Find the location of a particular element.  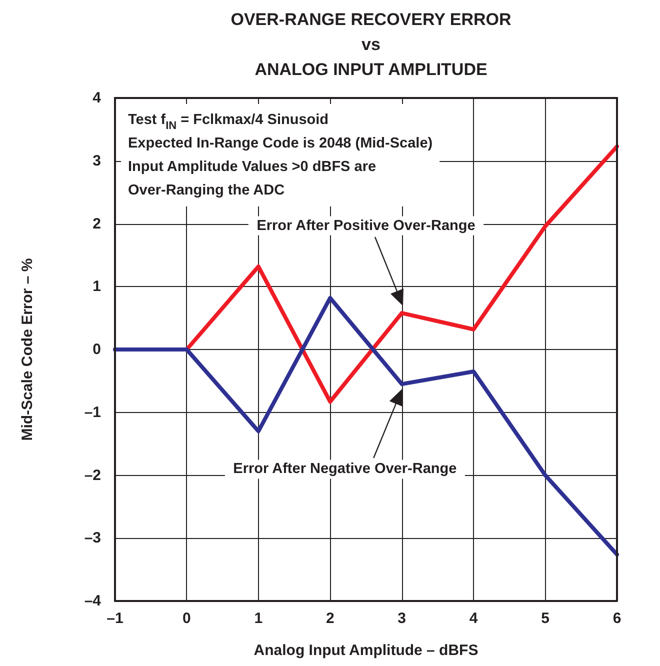

y-tick-label: –2 is located at coordinates (92, 475).